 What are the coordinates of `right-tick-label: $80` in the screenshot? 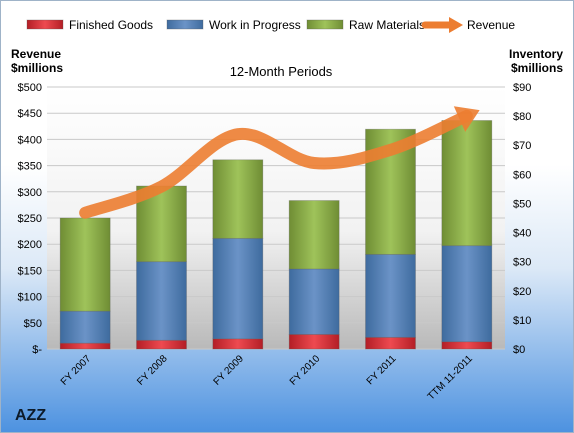 It's located at (522, 117).